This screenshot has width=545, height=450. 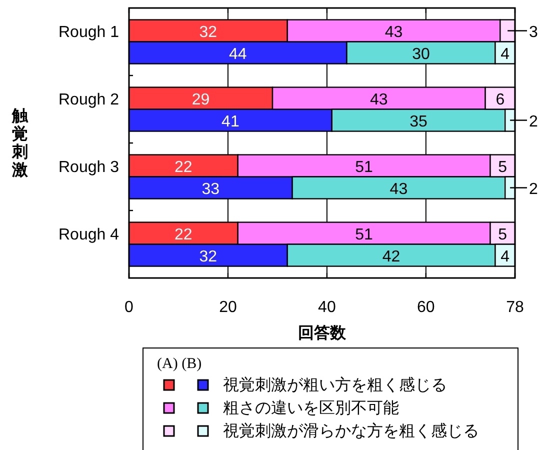 I want to click on data-label: 30, so click(x=421, y=54).